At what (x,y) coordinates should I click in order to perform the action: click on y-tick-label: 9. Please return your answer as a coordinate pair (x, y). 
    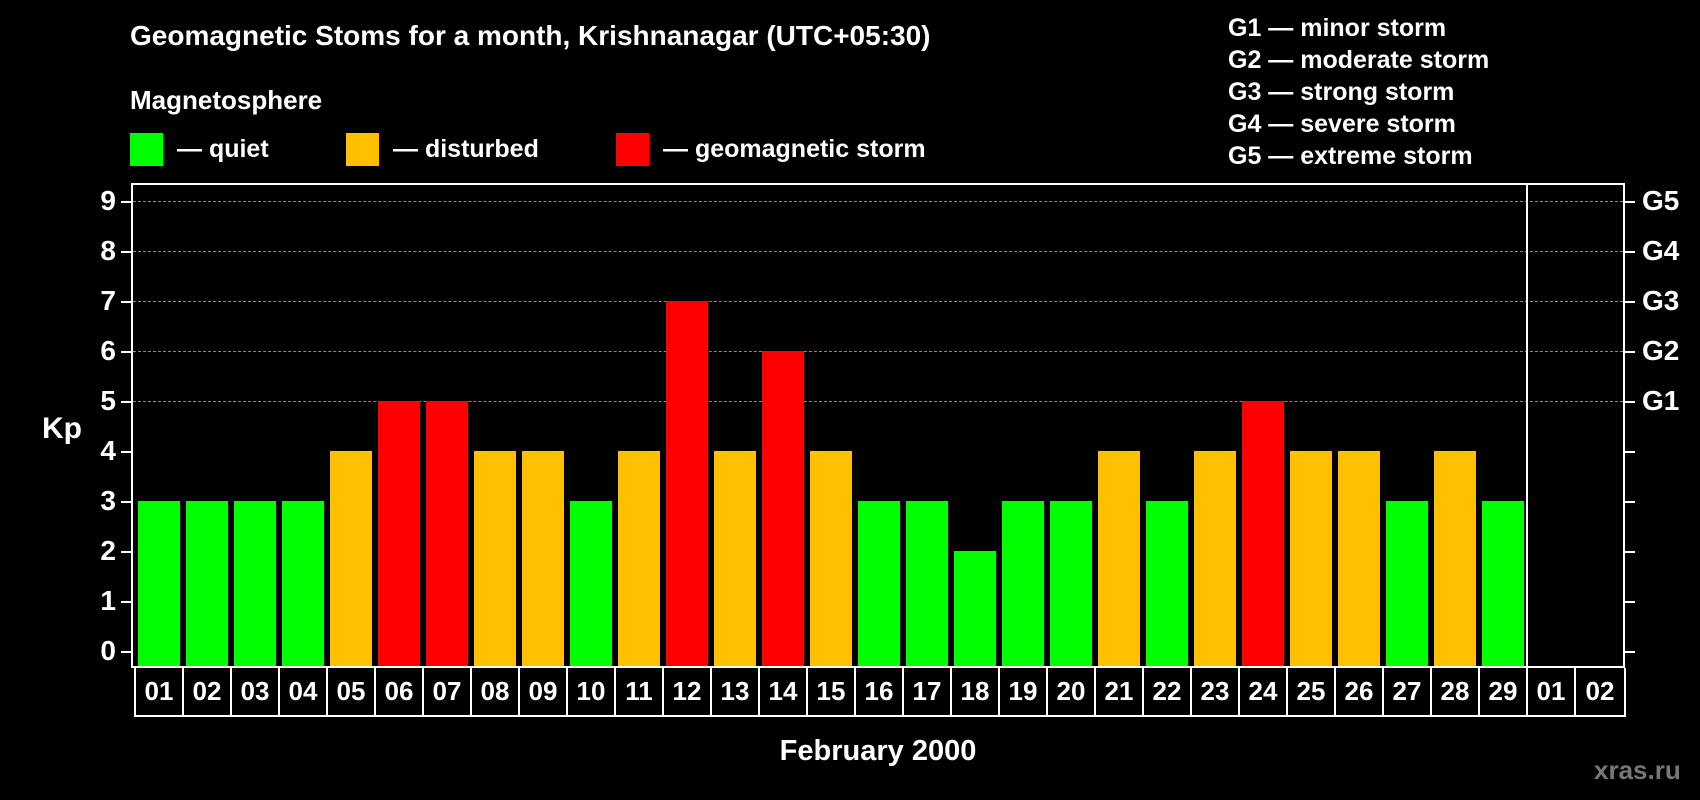
    Looking at the image, I should click on (108, 200).